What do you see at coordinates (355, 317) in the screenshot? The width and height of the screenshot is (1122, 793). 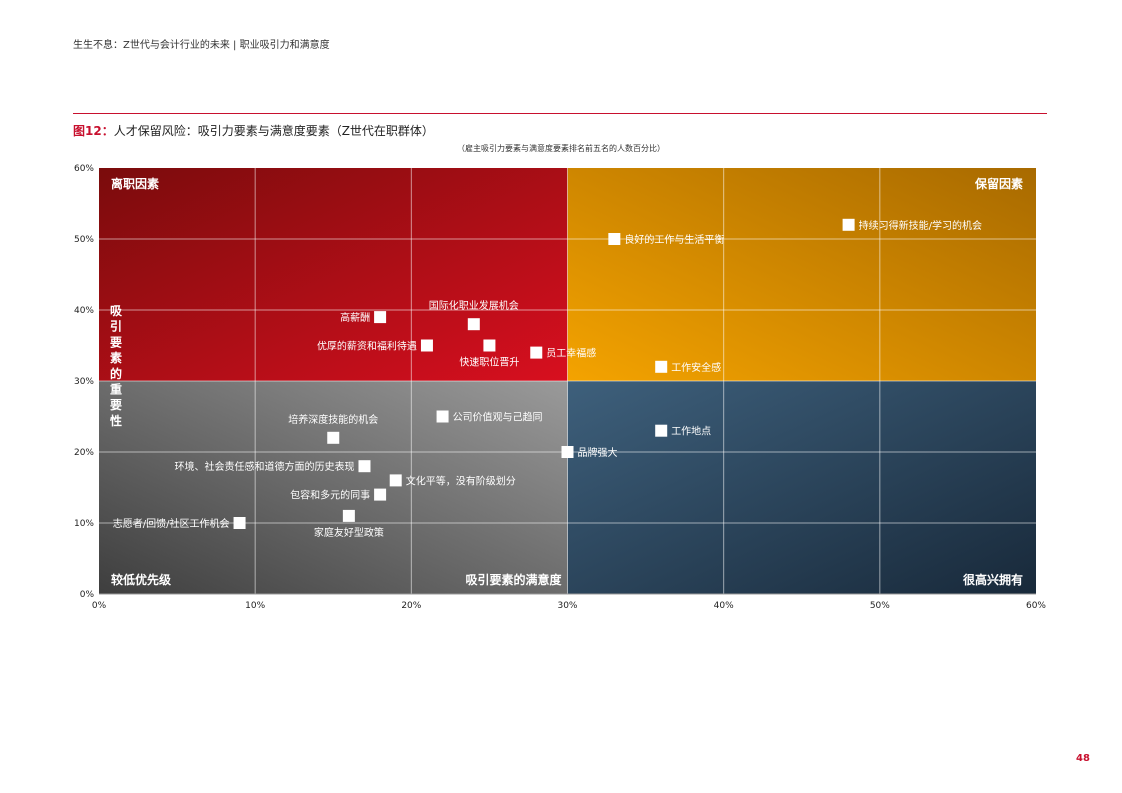 I see `data-point-label: 高薪酬` at bounding box center [355, 317].